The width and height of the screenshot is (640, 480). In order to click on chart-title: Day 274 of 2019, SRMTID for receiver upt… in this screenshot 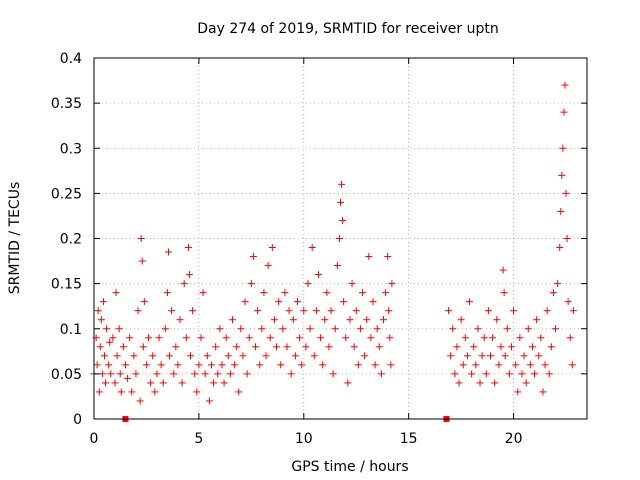, I will do `click(348, 29)`.